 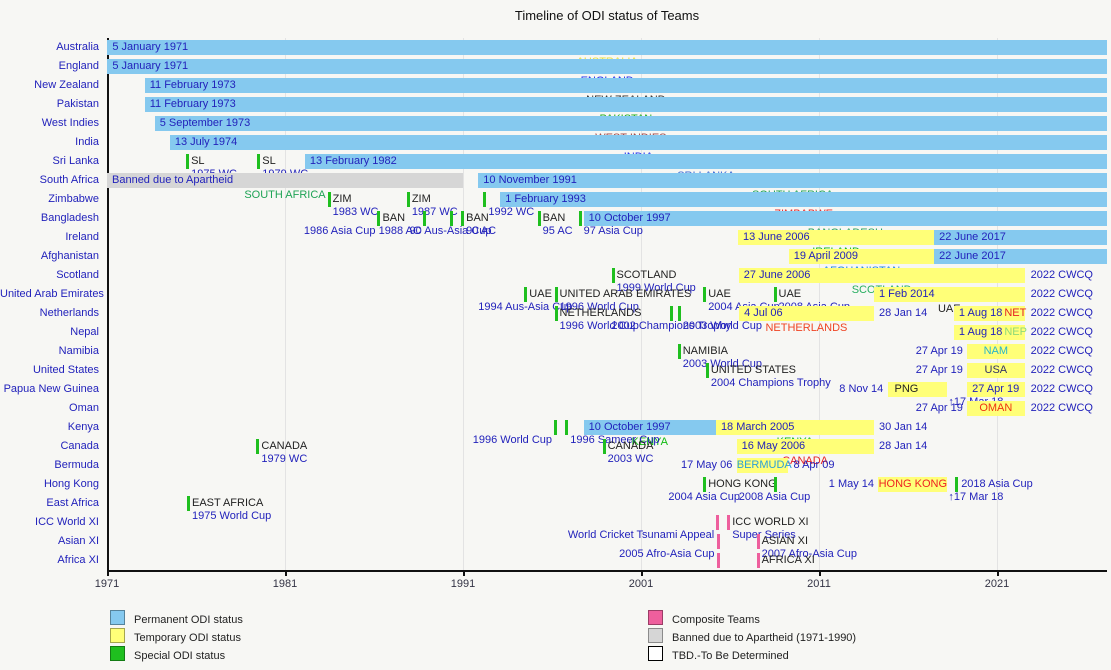 I want to click on gridline, so click(x=819, y=304).